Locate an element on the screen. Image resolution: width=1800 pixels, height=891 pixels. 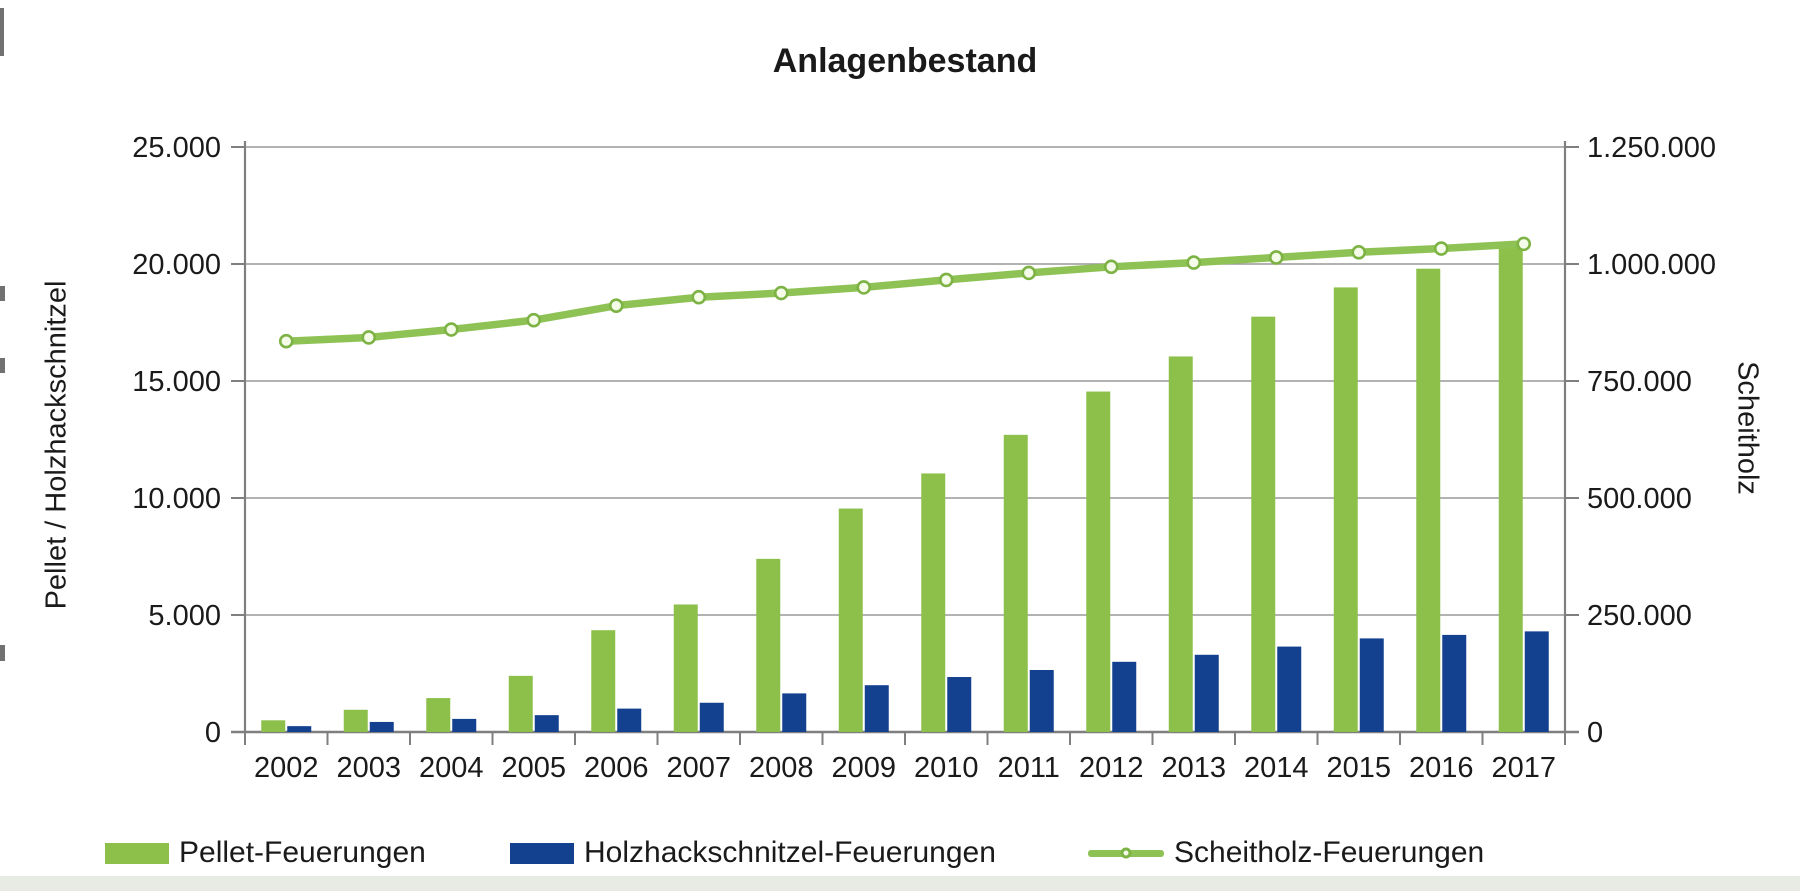
right-axis-tick-label: 1.000.000 is located at coordinates (1651, 265).